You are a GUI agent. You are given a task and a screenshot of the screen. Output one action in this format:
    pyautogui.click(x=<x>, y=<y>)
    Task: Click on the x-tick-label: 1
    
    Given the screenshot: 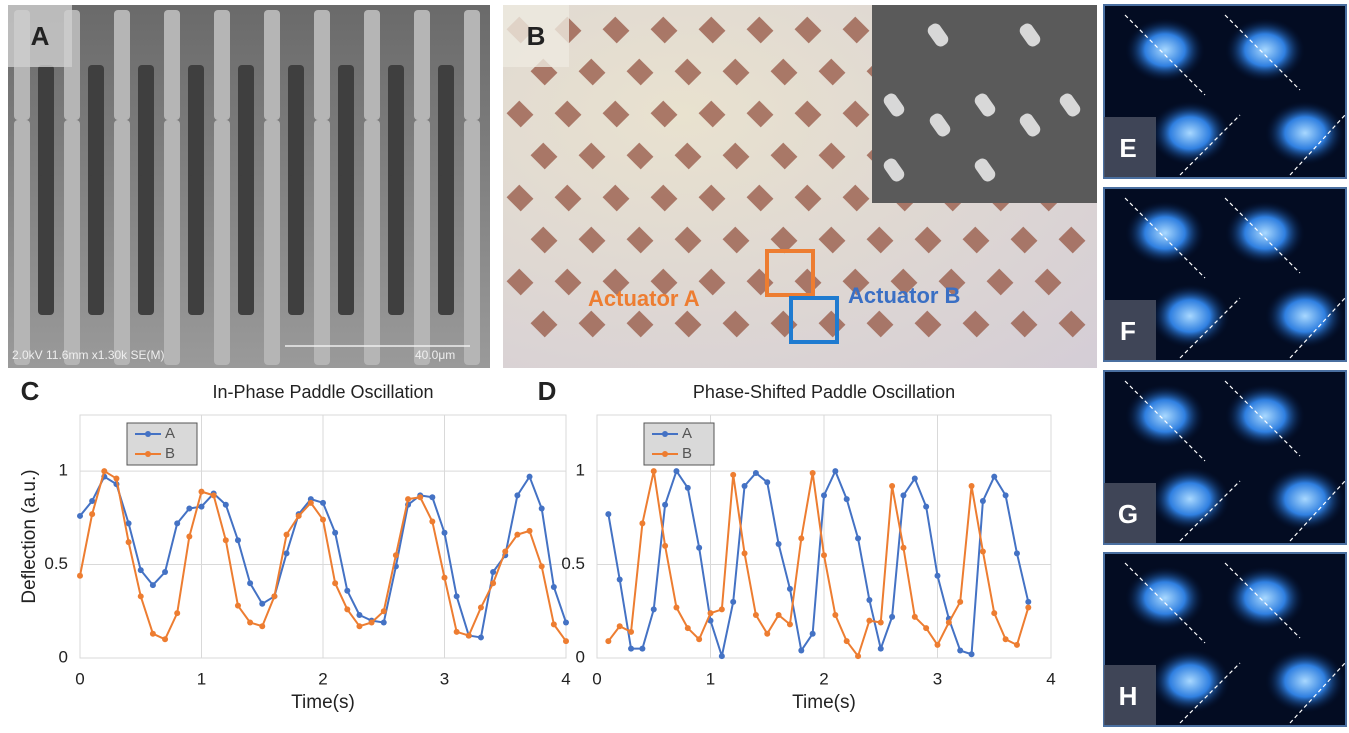 What is the action you would take?
    pyautogui.click(x=710, y=678)
    